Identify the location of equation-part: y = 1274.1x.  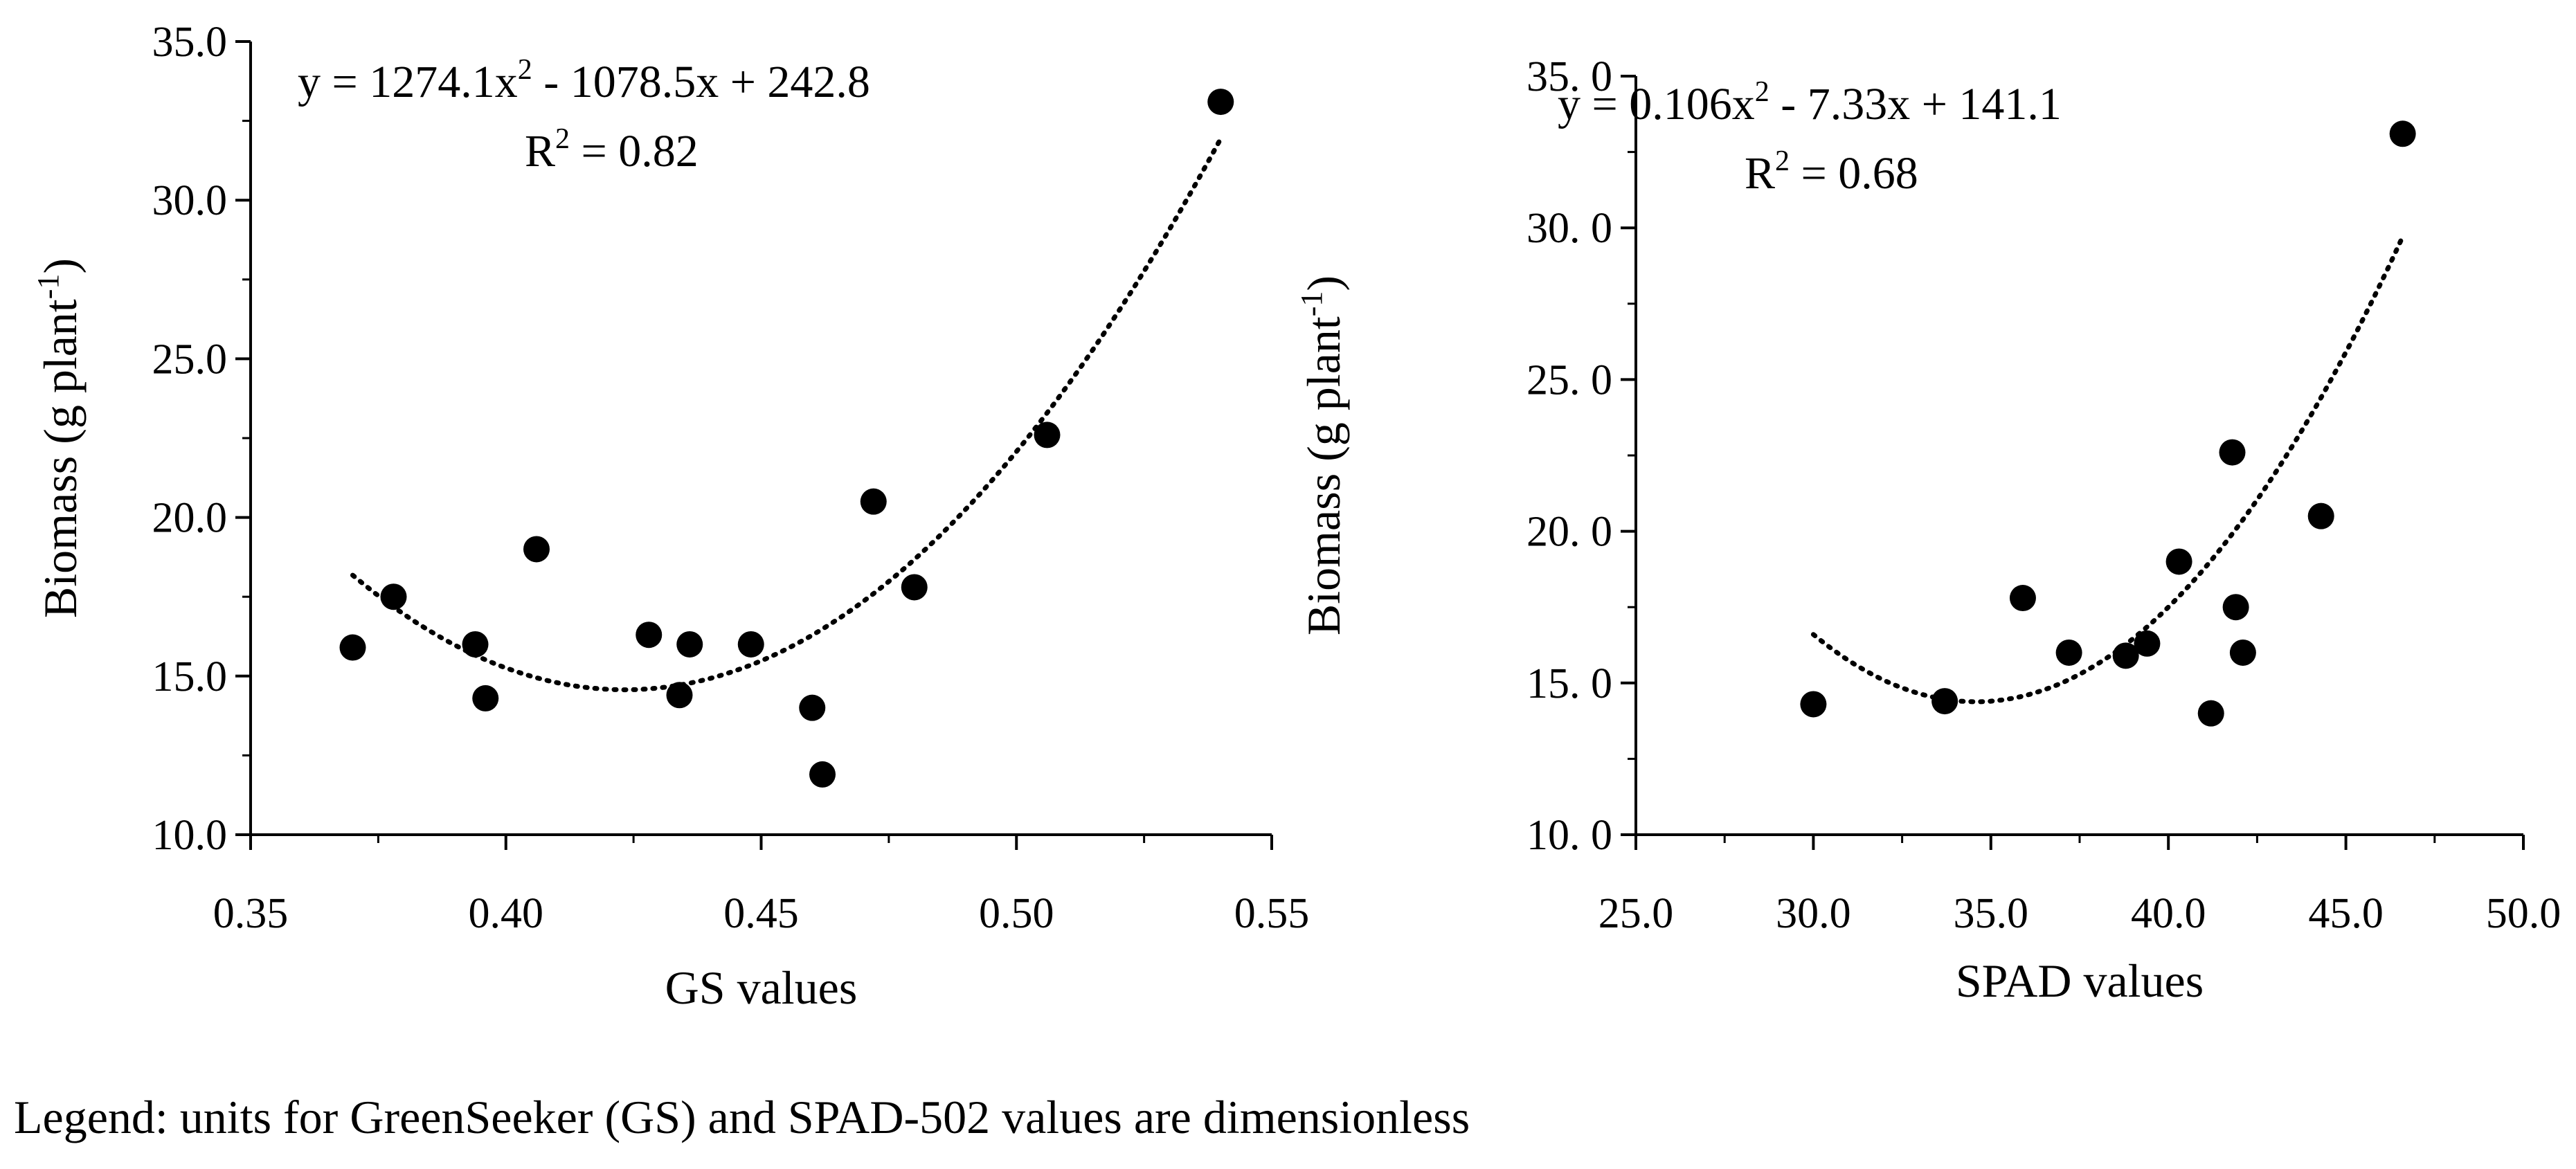
(408, 82).